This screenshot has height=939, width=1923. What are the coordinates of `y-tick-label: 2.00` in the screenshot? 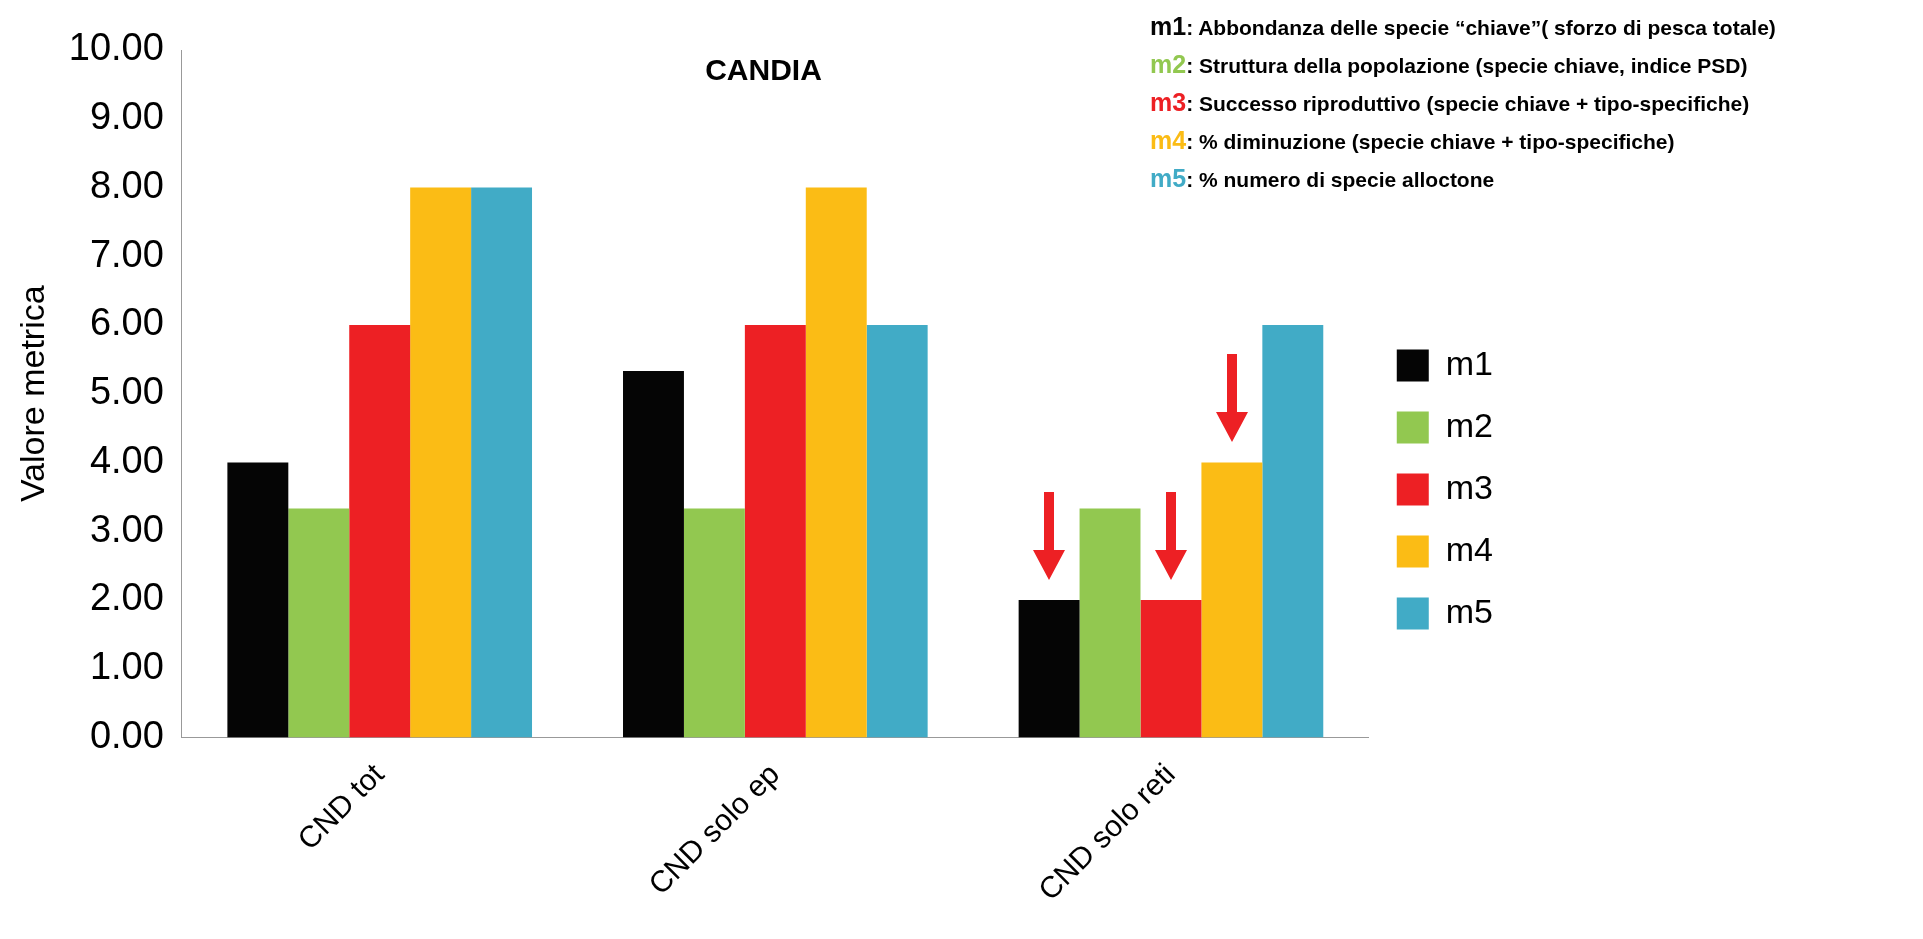 It's located at (126, 597).